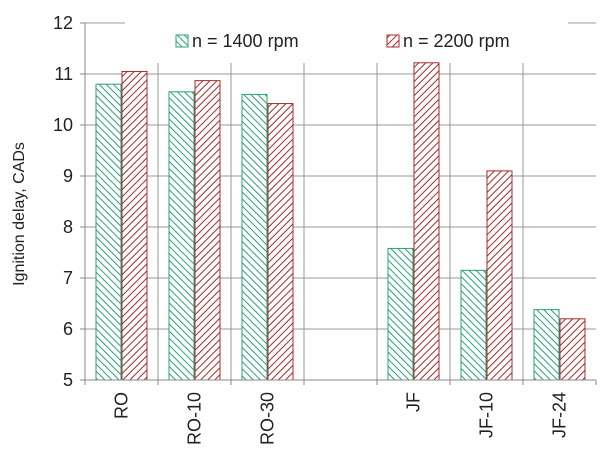 This screenshot has width=601, height=455. Describe the element at coordinates (400, 314) in the screenshot. I see `bar-series1-JF` at that location.